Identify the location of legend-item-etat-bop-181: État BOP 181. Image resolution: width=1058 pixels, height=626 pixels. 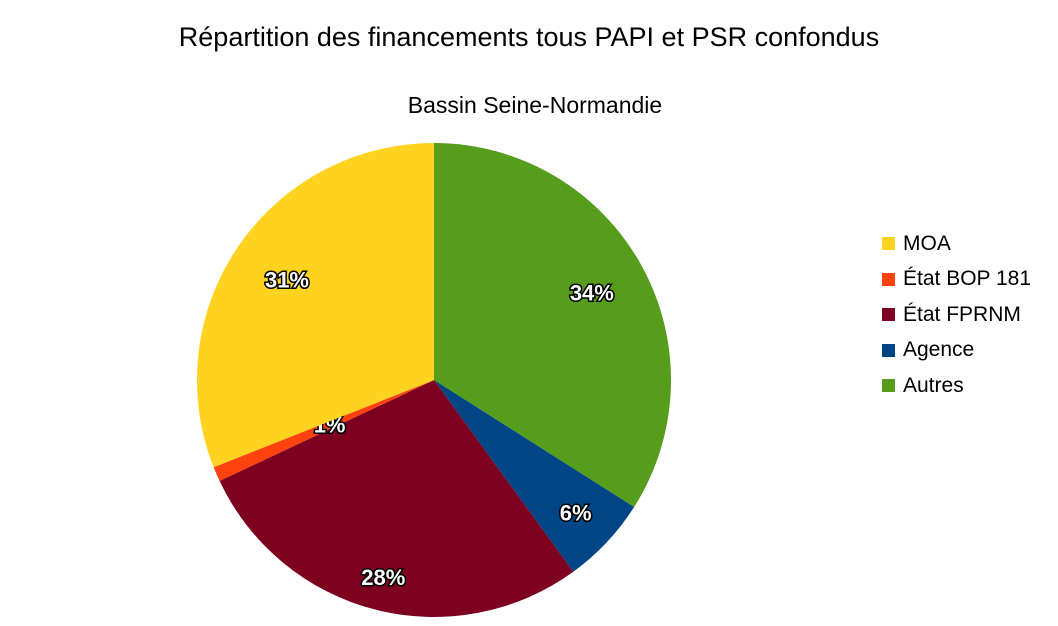
(956, 280).